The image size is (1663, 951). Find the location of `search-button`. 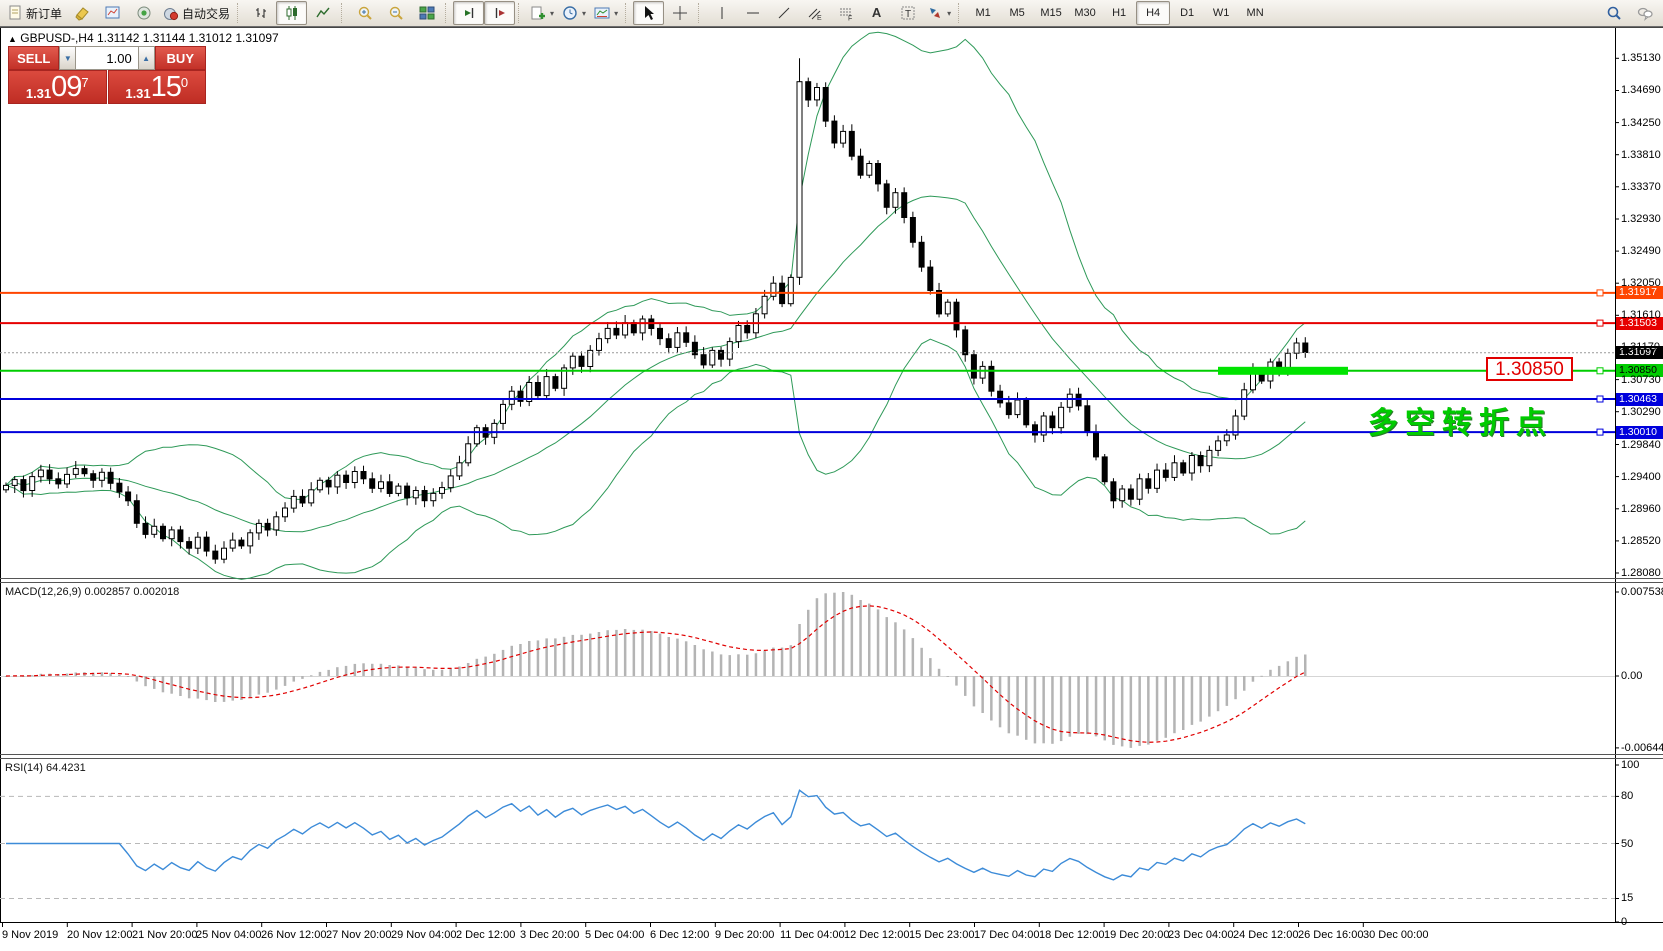

search-button is located at coordinates (1613, 13).